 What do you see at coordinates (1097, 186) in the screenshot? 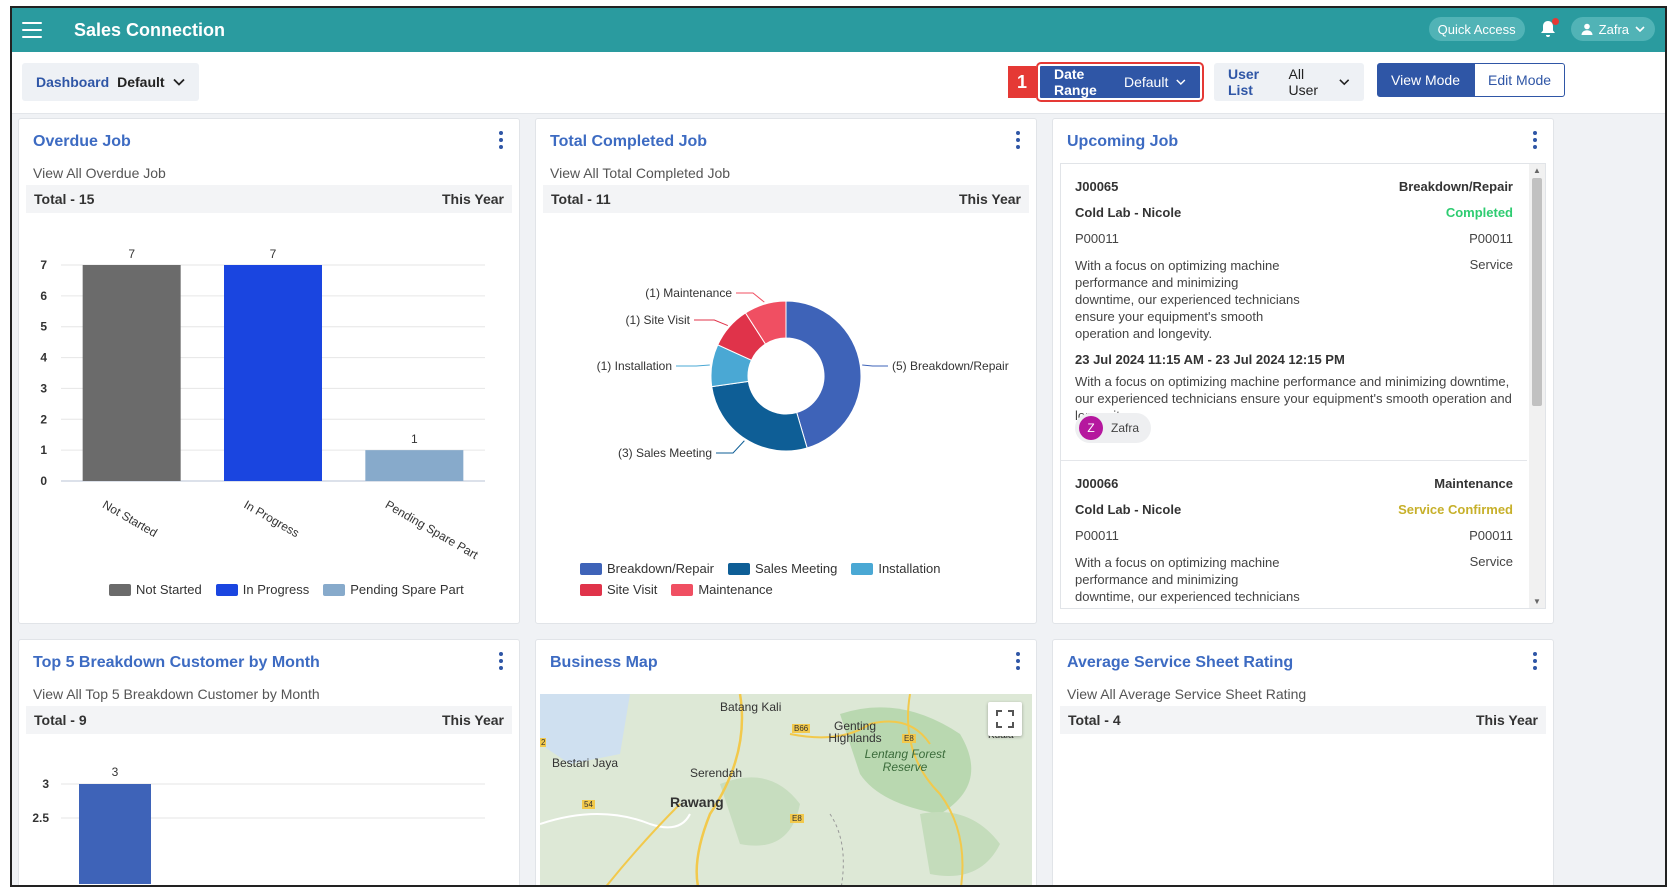
I see `job-id: J00065` at bounding box center [1097, 186].